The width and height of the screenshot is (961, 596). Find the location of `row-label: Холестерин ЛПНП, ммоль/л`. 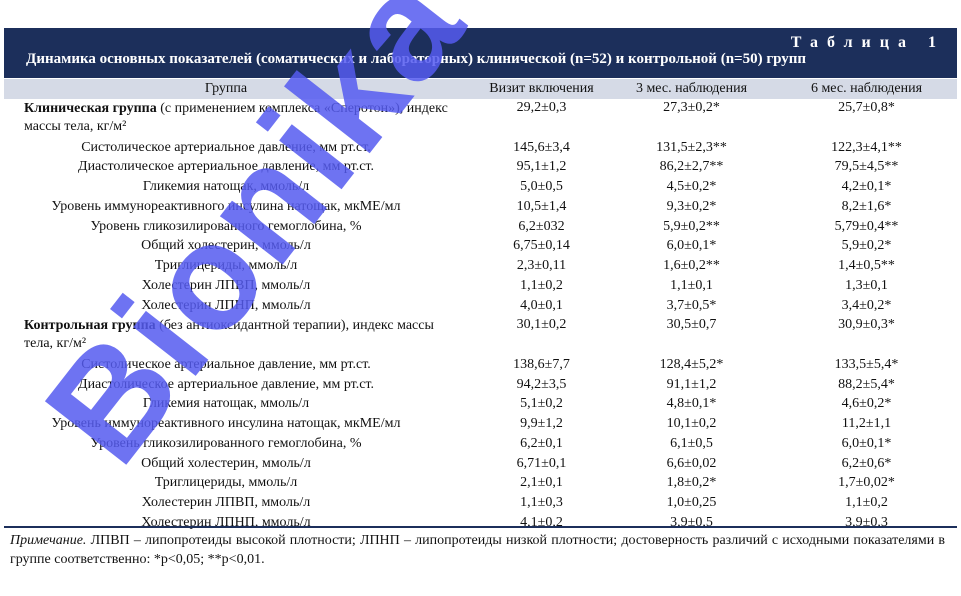

row-label: Холестерин ЛПНП, ммоль/л is located at coordinates (226, 305).